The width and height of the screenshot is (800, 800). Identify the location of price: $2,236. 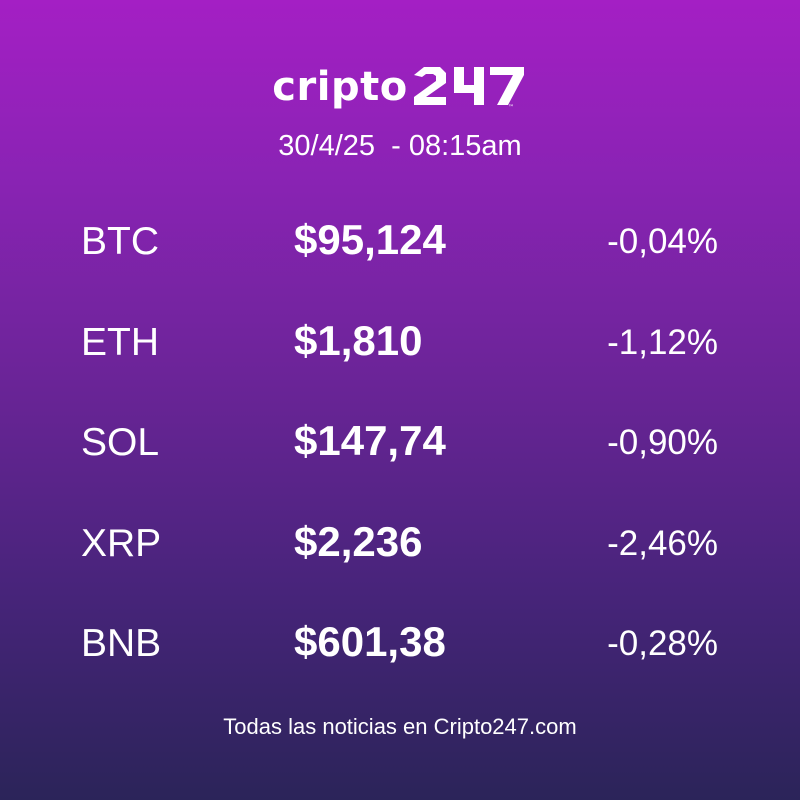
(358, 541).